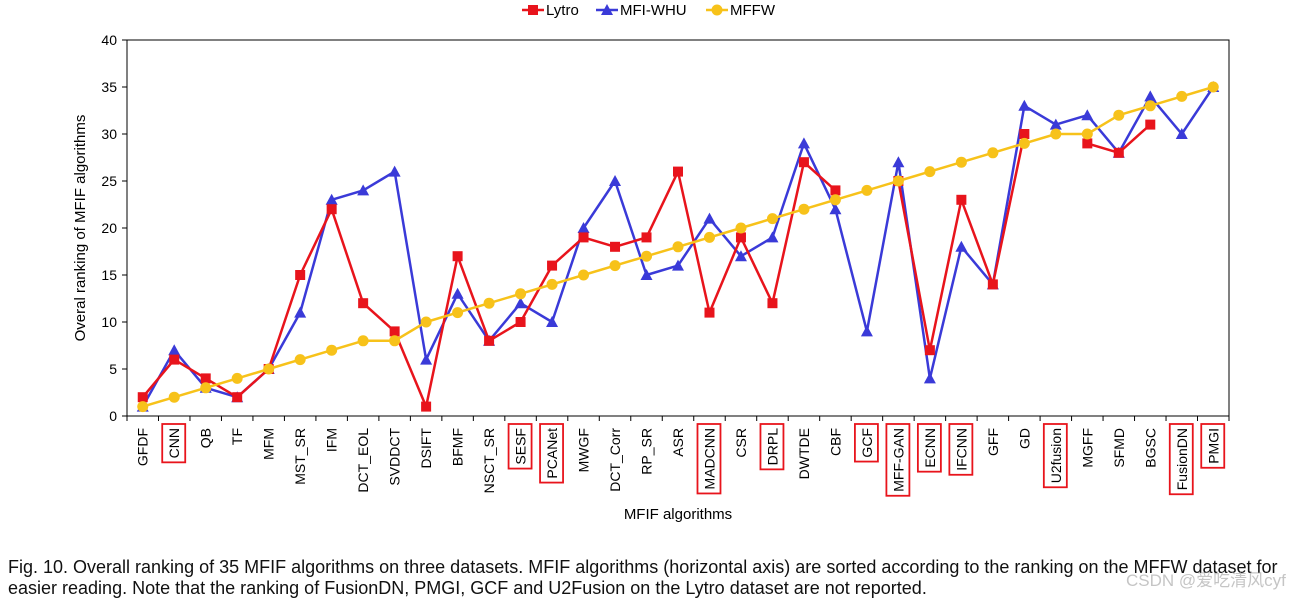  What do you see at coordinates (109, 134) in the screenshot?
I see `y-tick-label: 30` at bounding box center [109, 134].